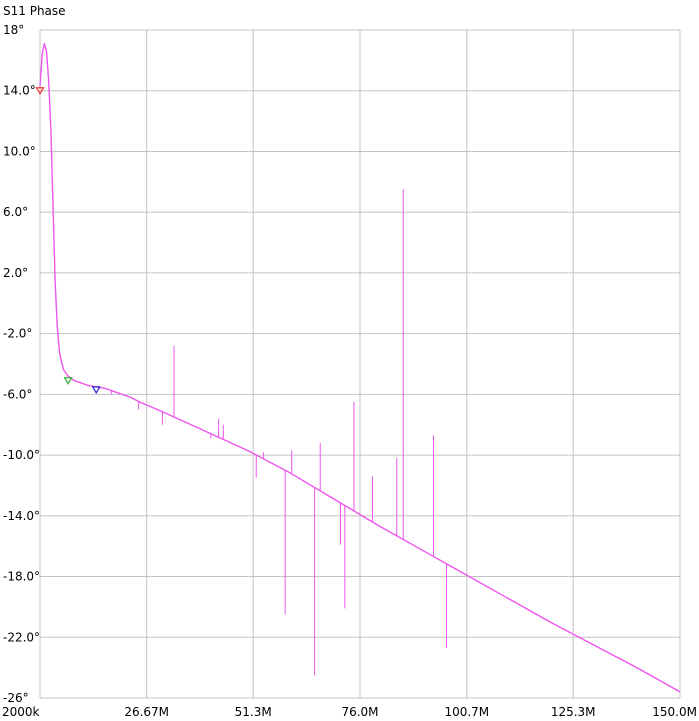 The height and width of the screenshot is (721, 699). Describe the element at coordinates (19, 91) in the screenshot. I see `y-tick-label: 14.0°` at that location.